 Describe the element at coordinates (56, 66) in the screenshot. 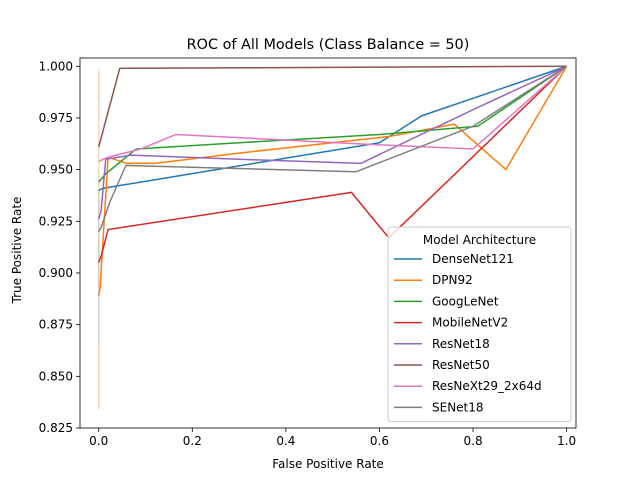

I see `y-tick-label: 1.000` at that location.